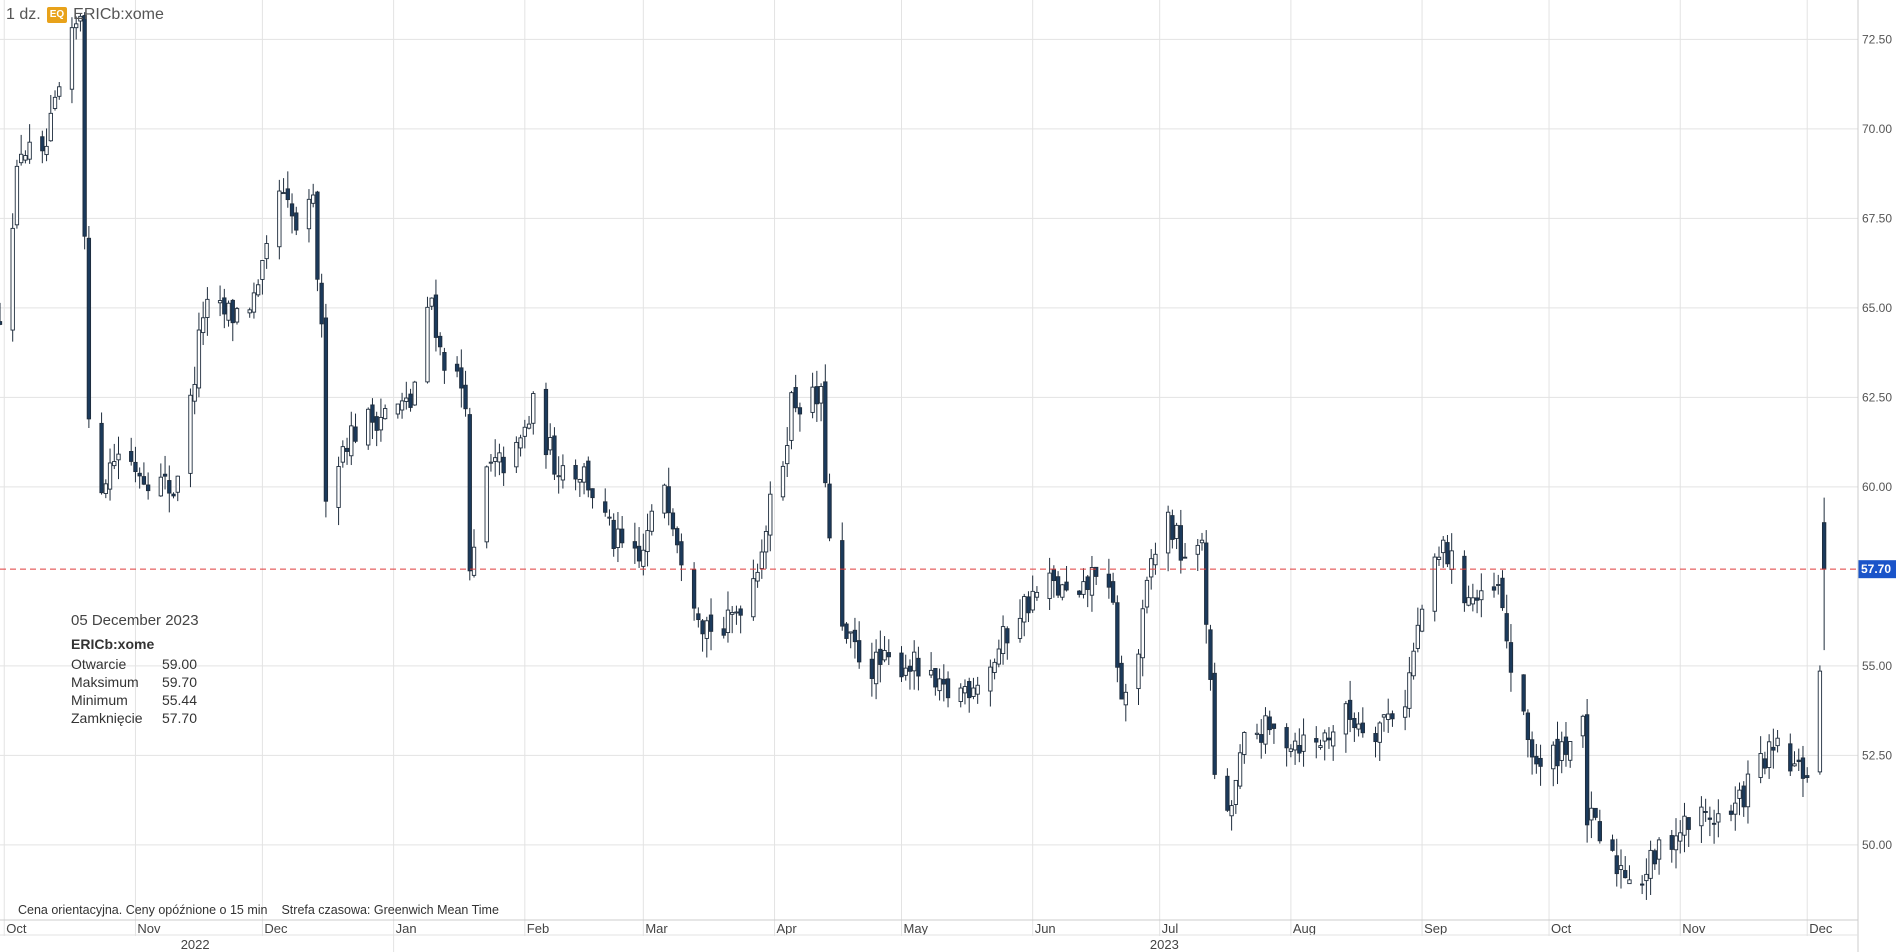 This screenshot has width=1900, height=952. Describe the element at coordinates (1877, 308) in the screenshot. I see `y-tick-label: 65.00` at that location.